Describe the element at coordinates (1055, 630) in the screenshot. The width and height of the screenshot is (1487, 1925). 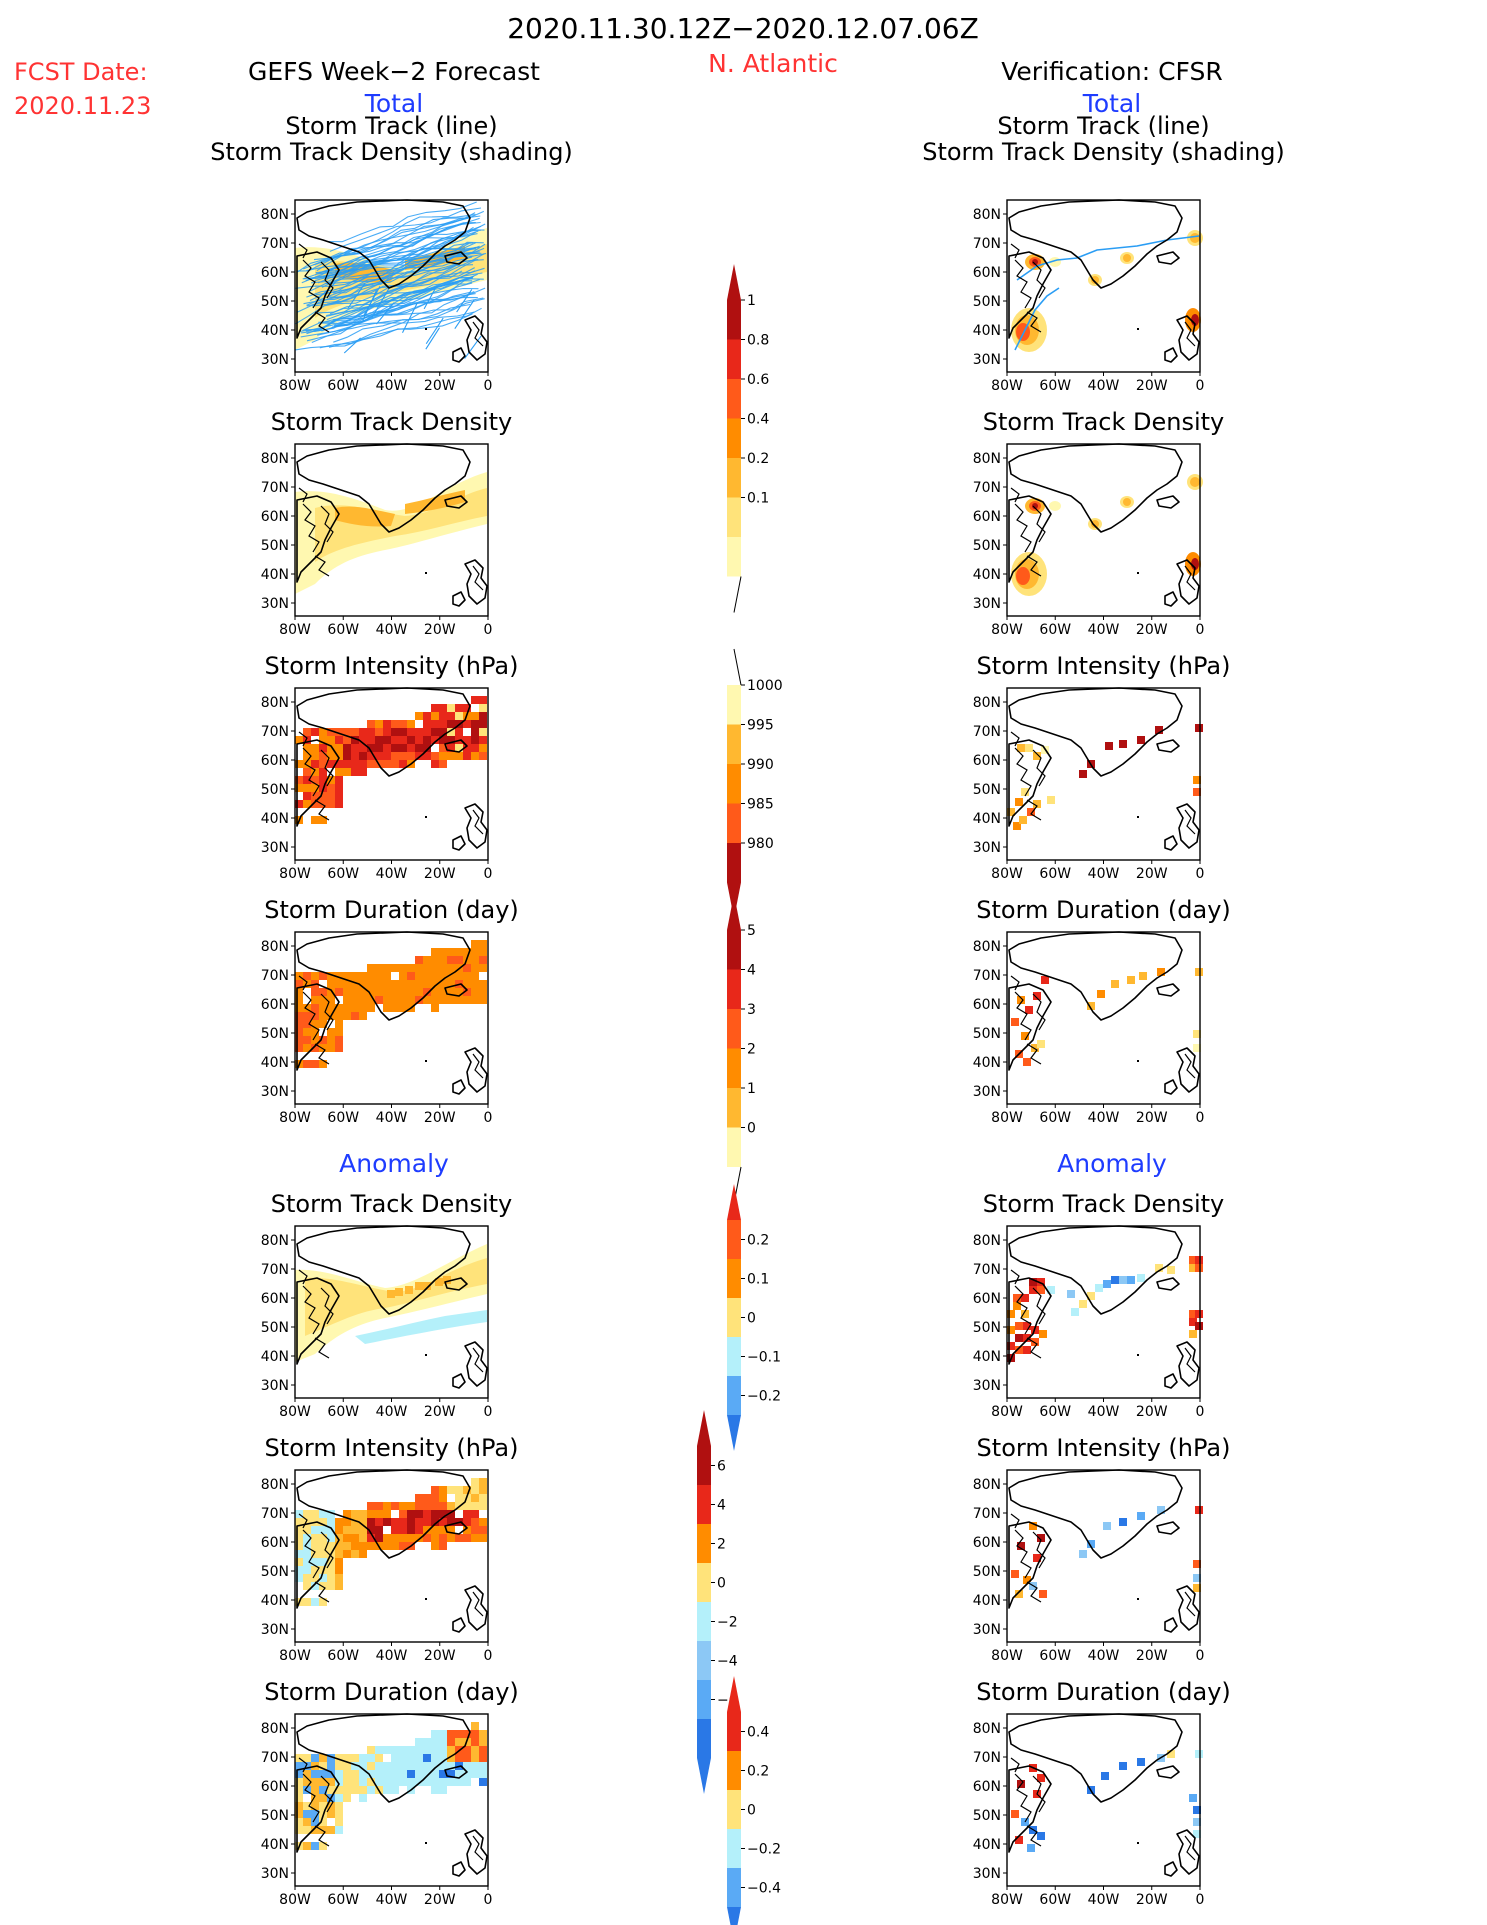
I see `lon-label: 60W` at that location.